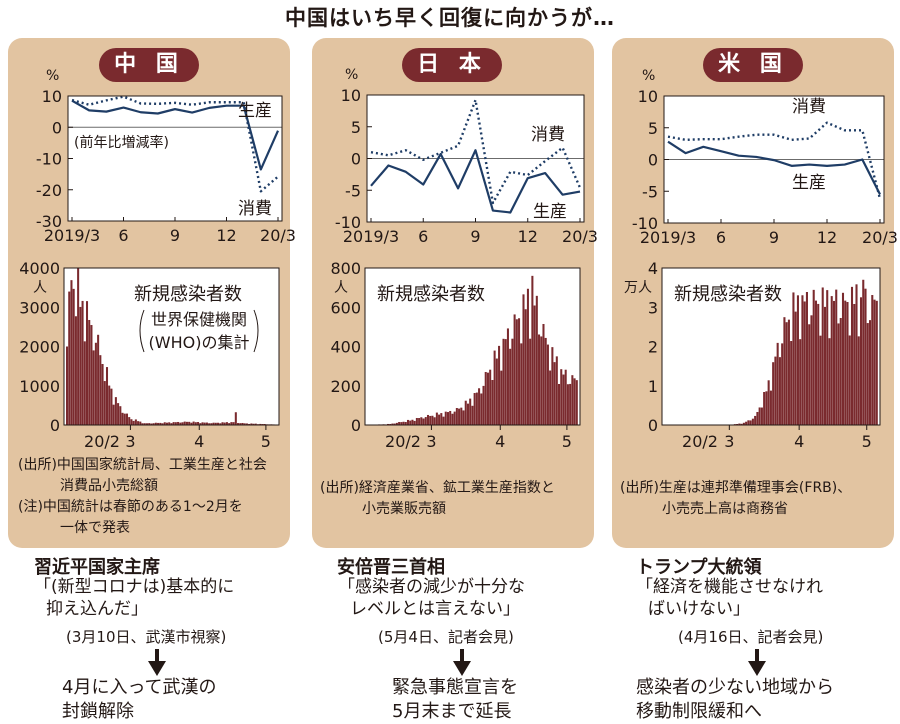 The width and height of the screenshot is (900, 724). Describe the element at coordinates (199, 441) in the screenshot. I see `china-cases-x-tick-label: 4` at that location.